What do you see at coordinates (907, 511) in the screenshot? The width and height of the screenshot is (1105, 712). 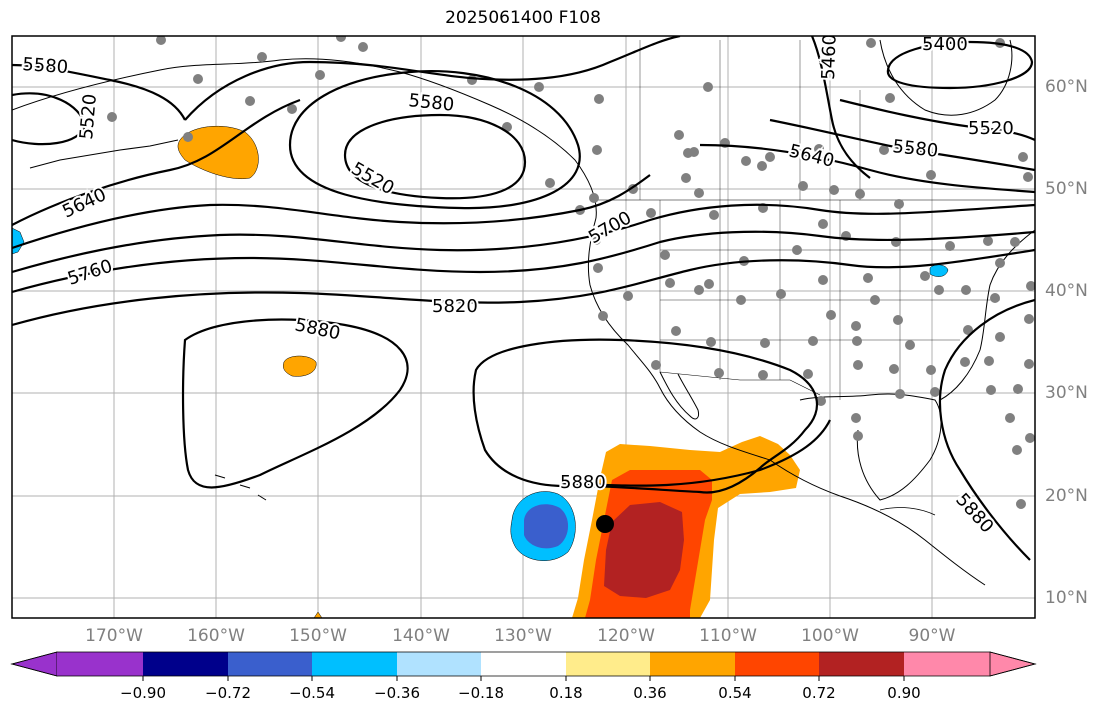 I see `cuba` at bounding box center [907, 511].